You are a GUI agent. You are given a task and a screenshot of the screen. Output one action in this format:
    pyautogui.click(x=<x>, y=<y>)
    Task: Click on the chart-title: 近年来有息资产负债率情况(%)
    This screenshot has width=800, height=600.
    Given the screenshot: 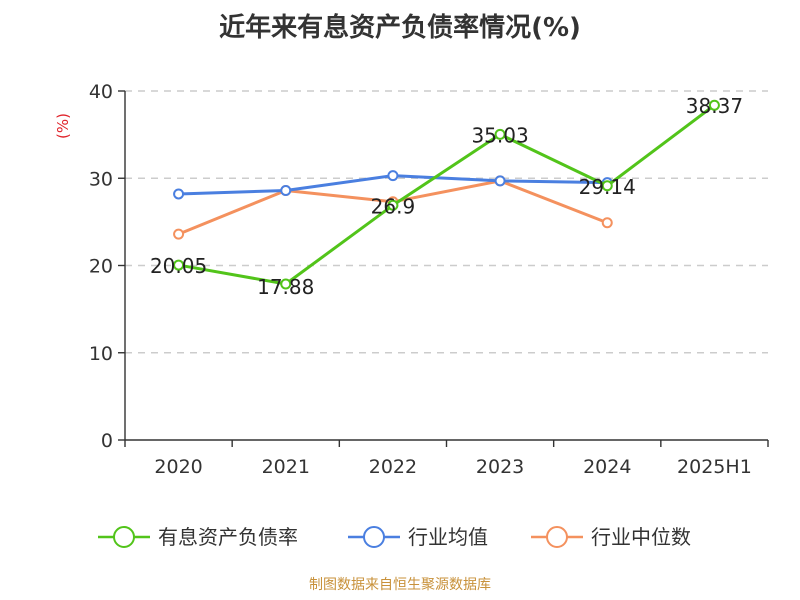 What is the action you would take?
    pyautogui.click(x=400, y=27)
    